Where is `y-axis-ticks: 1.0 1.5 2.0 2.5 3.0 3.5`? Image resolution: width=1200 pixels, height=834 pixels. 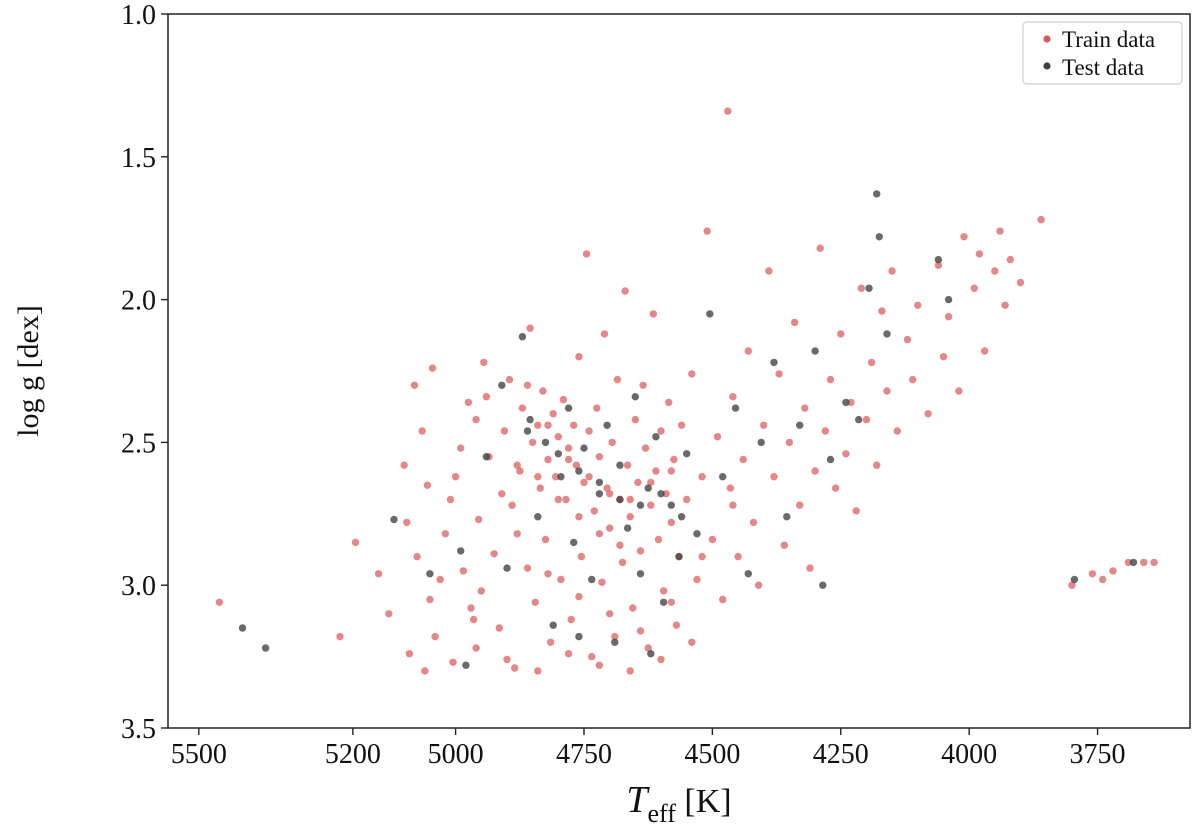 y-axis-ticks: 1.0 1.5 2.0 2.5 3.0 3.5 is located at coordinates (144, 372).